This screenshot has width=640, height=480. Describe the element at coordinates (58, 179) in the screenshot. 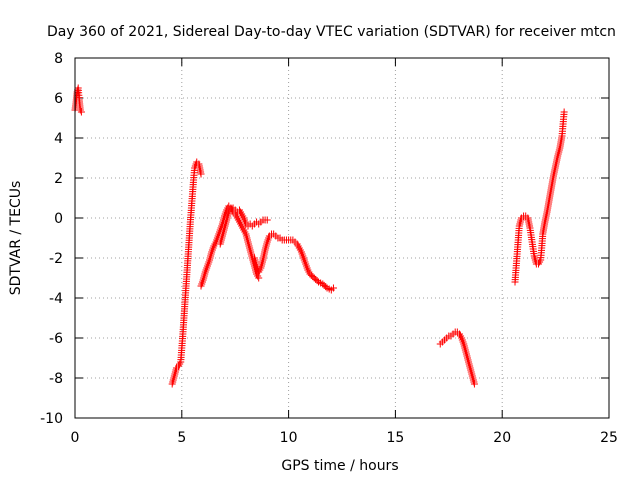

I see `y-tick-label: 2` at that location.